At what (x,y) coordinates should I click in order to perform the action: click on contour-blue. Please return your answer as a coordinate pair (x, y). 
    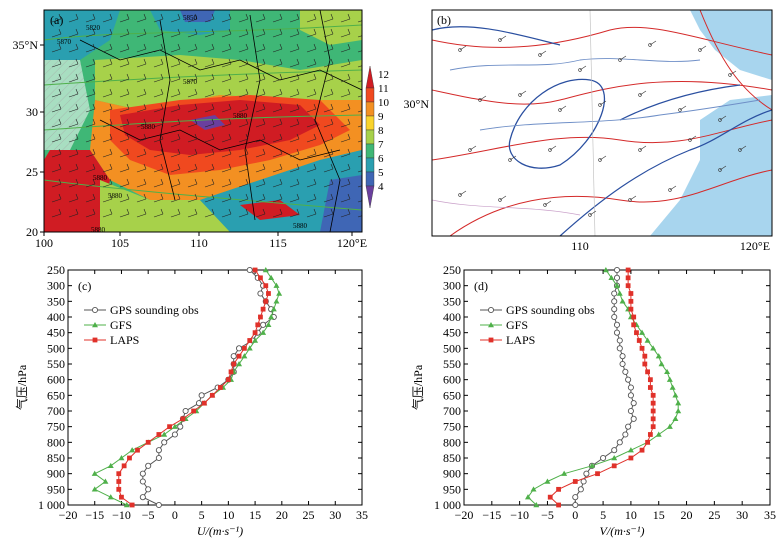
    Looking at the image, I should click on (496, 36).